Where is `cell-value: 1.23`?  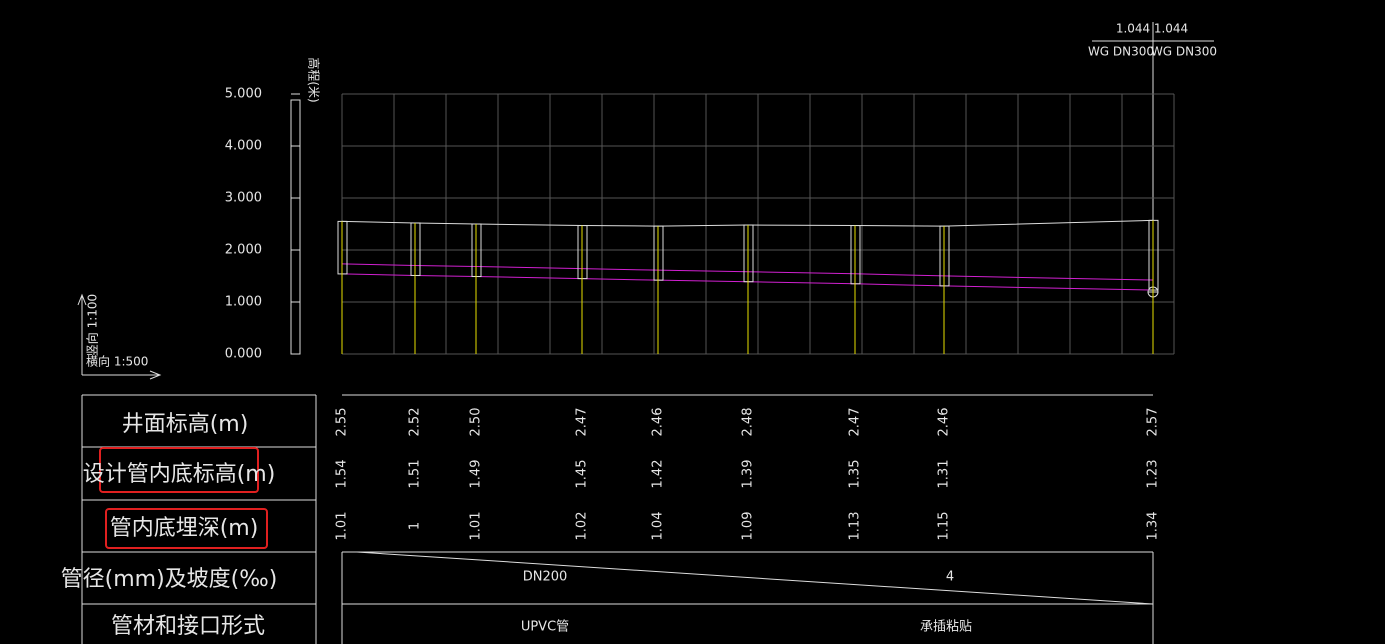
cell-value: 1.23 is located at coordinates (1153, 474).